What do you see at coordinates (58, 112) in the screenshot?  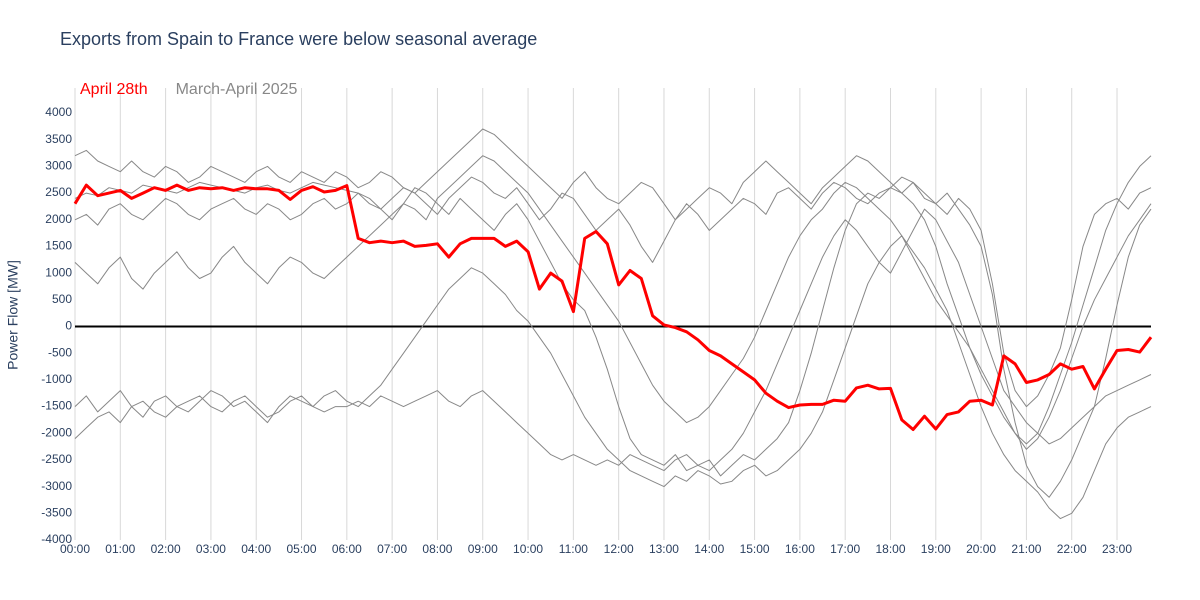 I see `y-tick-label: 4000` at bounding box center [58, 112].